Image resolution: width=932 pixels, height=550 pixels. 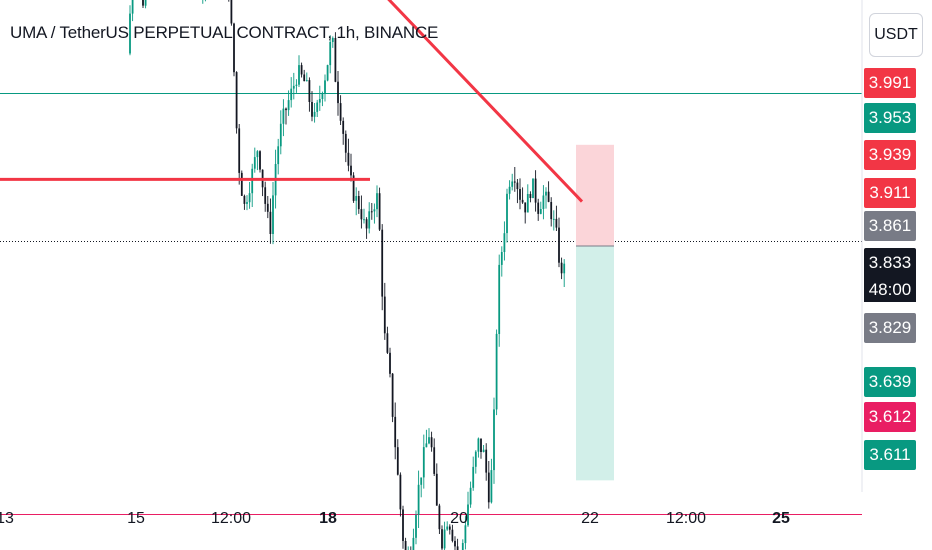 What do you see at coordinates (890, 263) in the screenshot?
I see `price-label: 3.833` at bounding box center [890, 263].